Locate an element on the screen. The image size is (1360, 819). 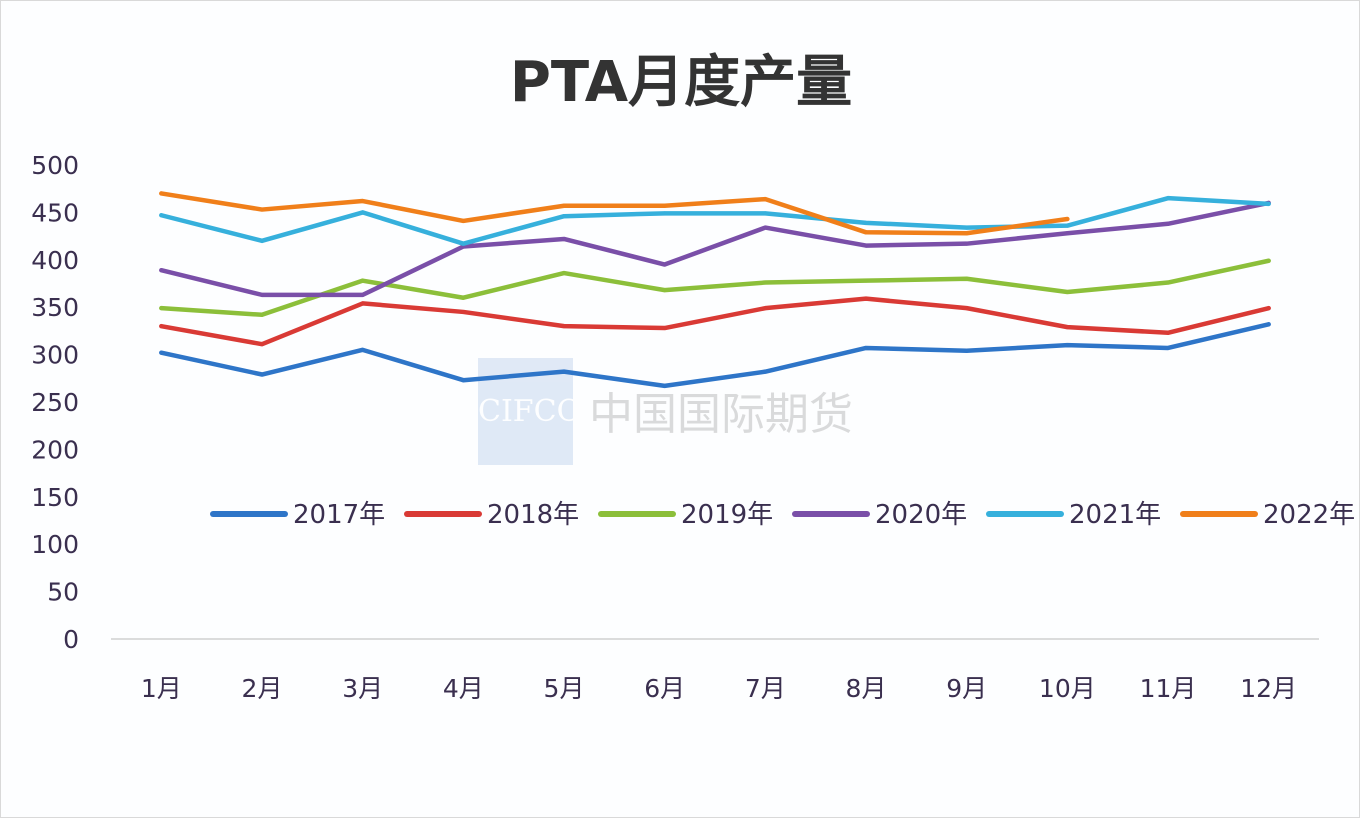
x-tick-label: 10月 is located at coordinates (1067, 688).